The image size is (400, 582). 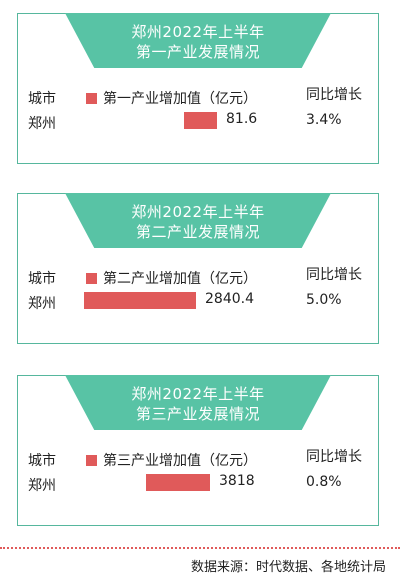 What do you see at coordinates (180, 461) in the screenshot?
I see `legend-label: 第三产业增加值（亿元）` at bounding box center [180, 461].